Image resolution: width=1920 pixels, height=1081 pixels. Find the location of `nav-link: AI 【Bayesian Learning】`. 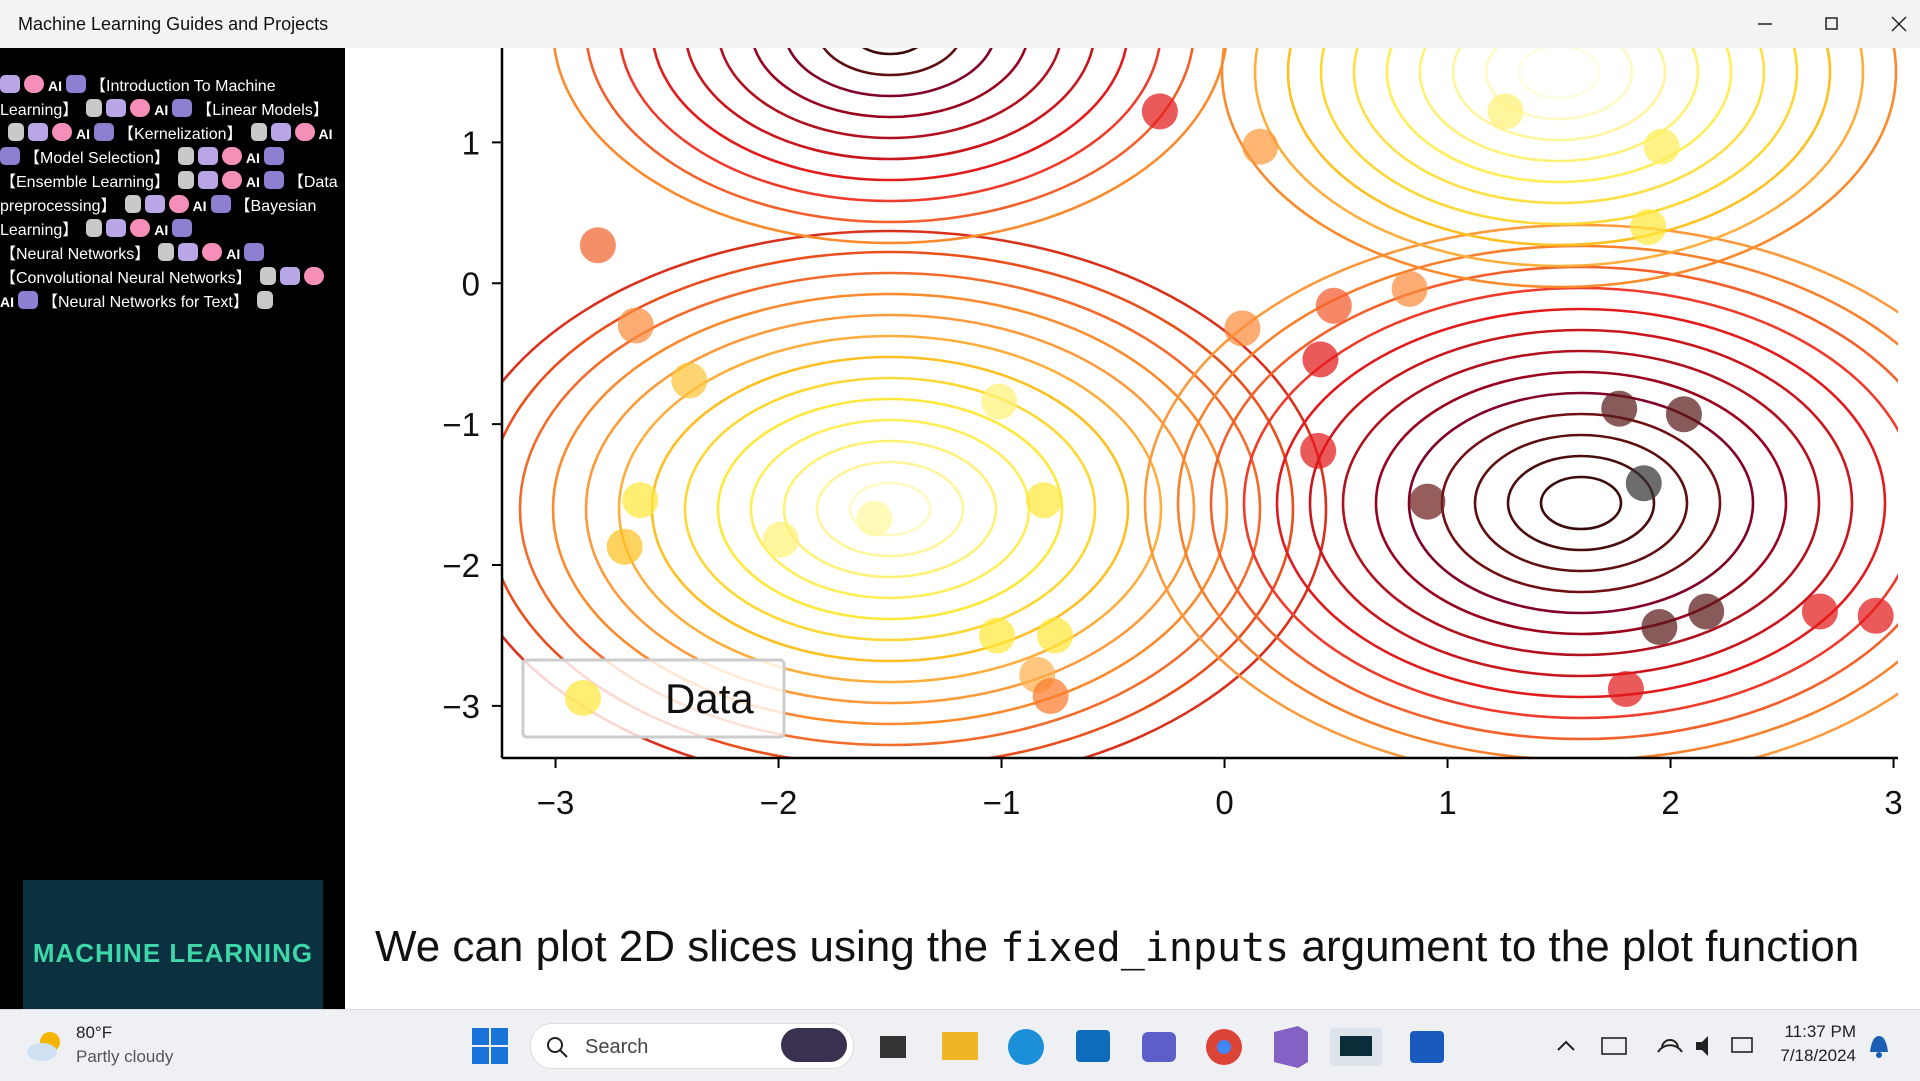

nav-link: AI 【Bayesian Learning】 is located at coordinates (158, 217).